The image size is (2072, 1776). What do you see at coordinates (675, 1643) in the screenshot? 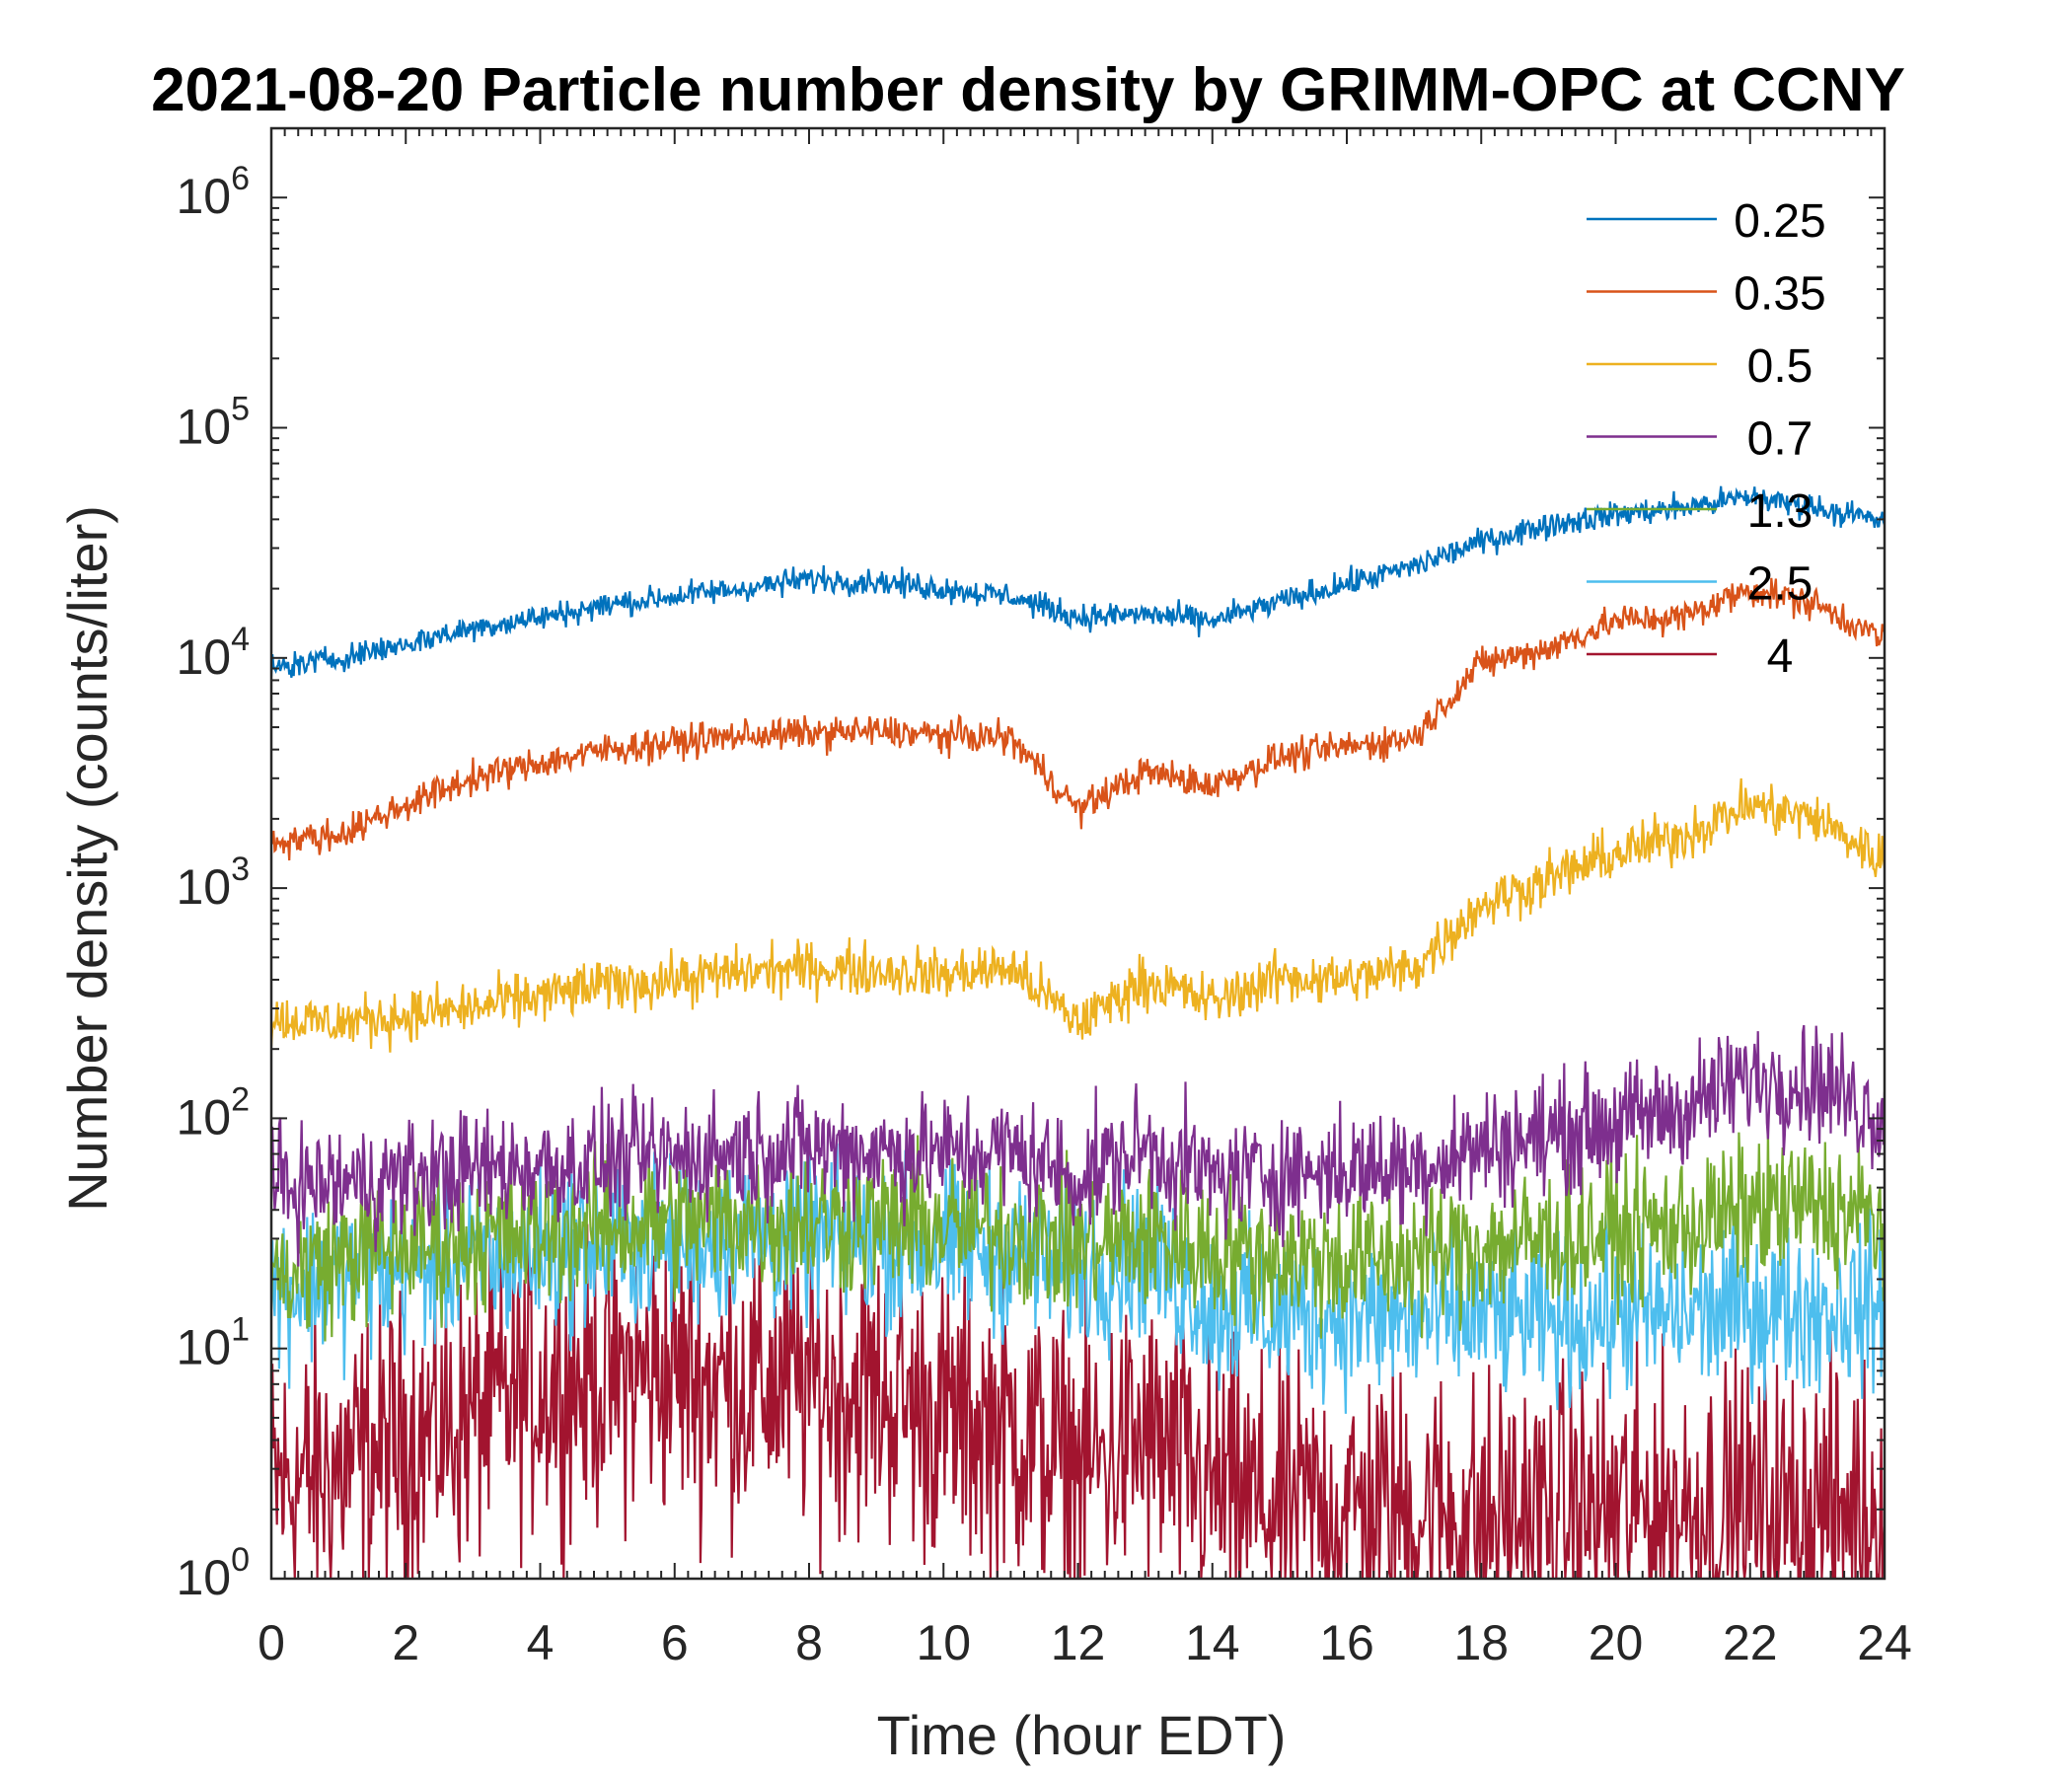
I see `x-tick-label: 6` at bounding box center [675, 1643].